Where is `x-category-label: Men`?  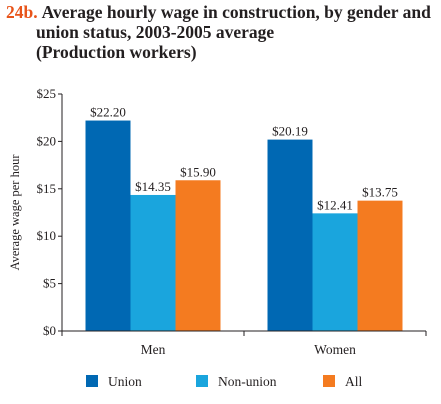
x-category-label: Men is located at coordinates (153, 349).